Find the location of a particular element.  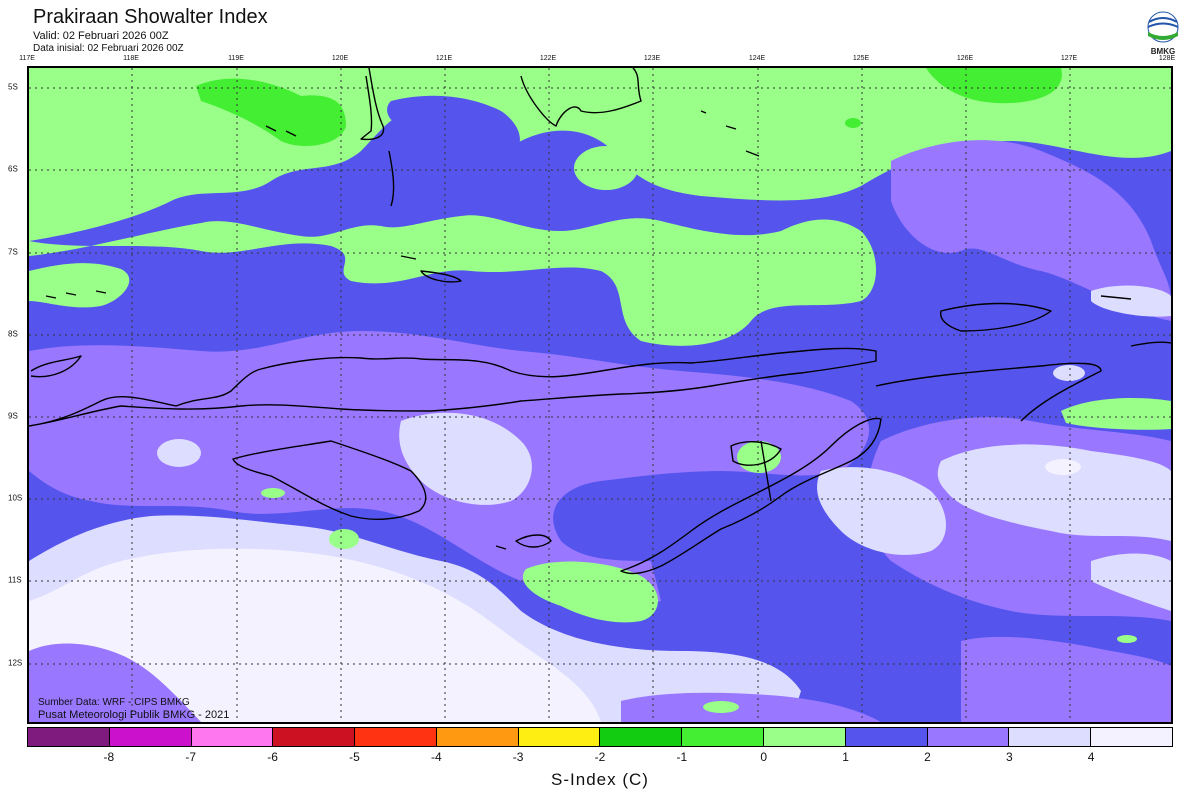

colorbar is located at coordinates (600, 737).